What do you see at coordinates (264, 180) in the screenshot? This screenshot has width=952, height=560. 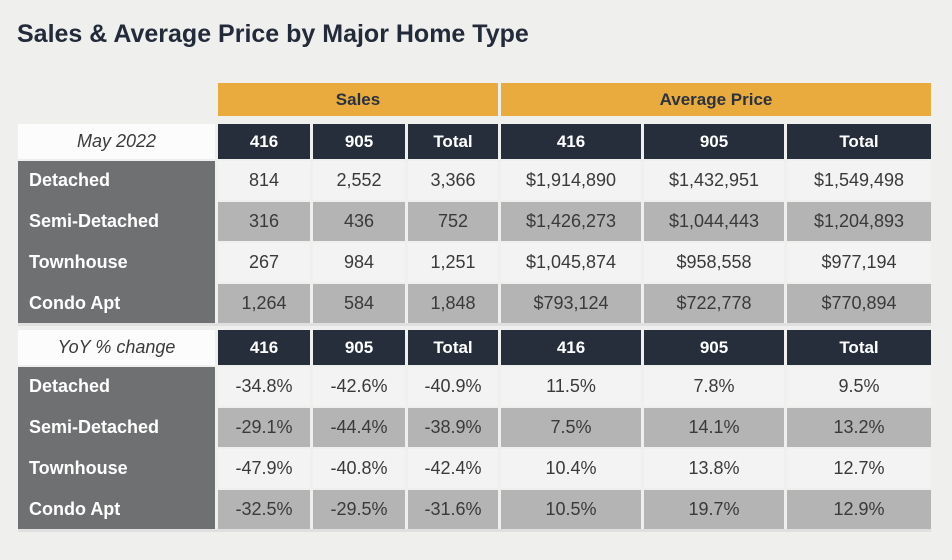 I see `value-cell: 814` at bounding box center [264, 180].